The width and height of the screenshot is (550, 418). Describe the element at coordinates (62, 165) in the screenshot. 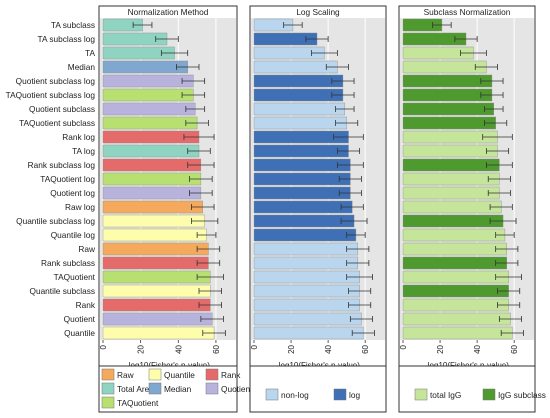

I see `category-label: Rank subclass log` at that location.